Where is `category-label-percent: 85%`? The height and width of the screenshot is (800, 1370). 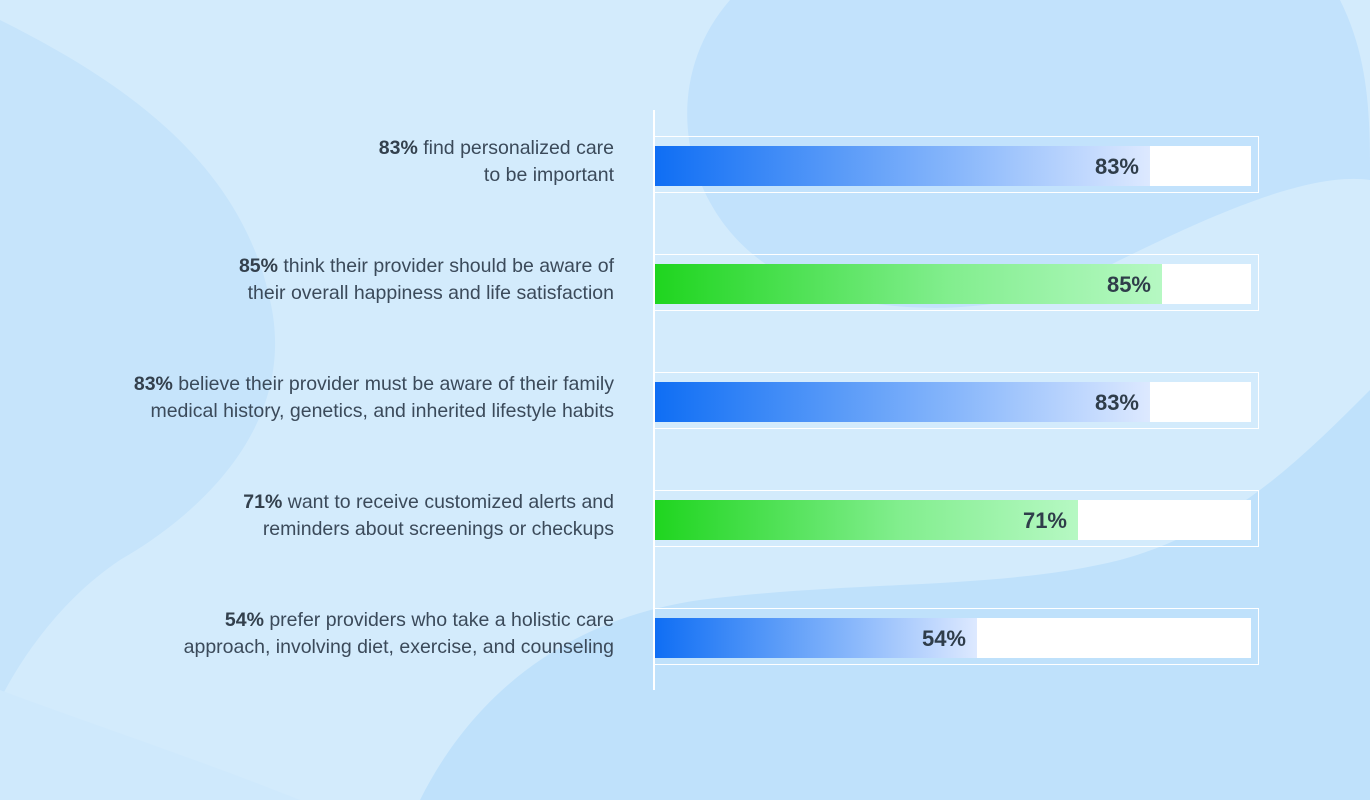
category-label-percent: 85% is located at coordinates (258, 266).